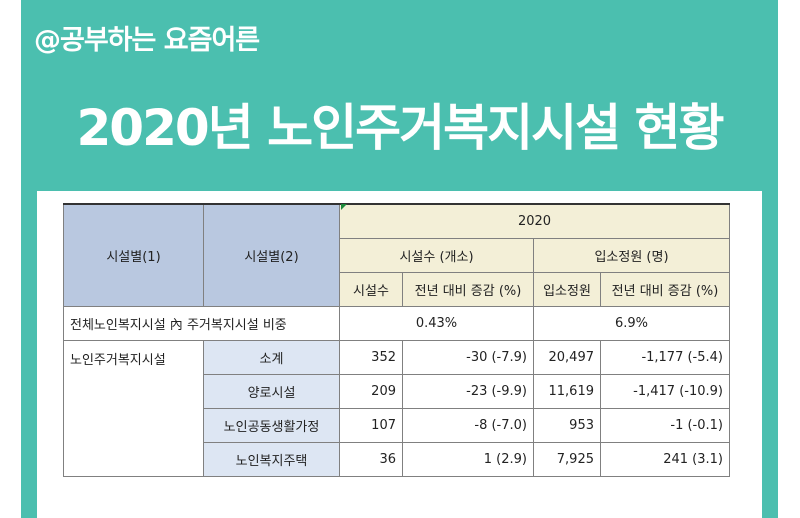  Describe the element at coordinates (147, 40) in the screenshot. I see `brand-handle: @공부하는 요즘어른` at that location.